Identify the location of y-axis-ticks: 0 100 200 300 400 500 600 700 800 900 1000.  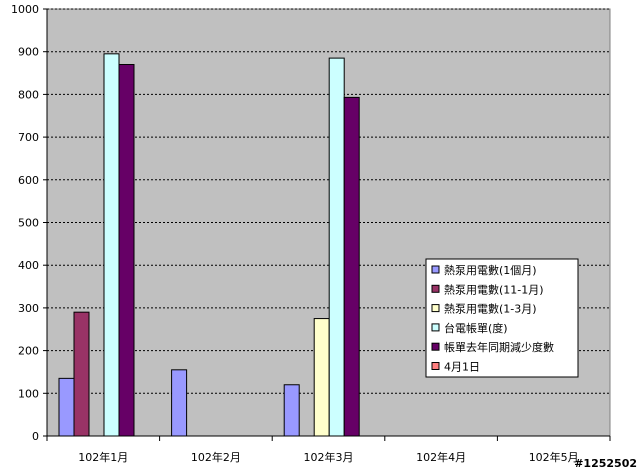
(29, 223).